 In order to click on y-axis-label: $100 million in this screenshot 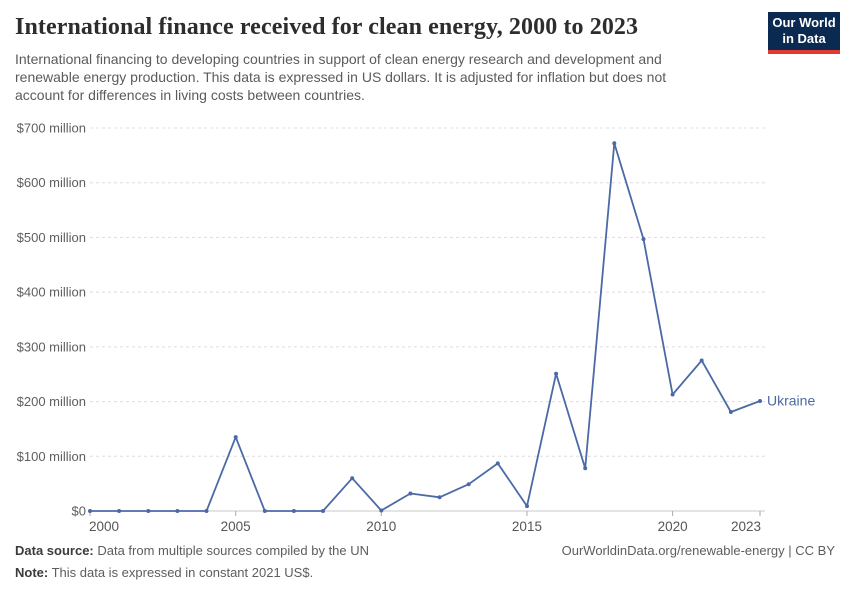, I will do `click(51, 456)`.